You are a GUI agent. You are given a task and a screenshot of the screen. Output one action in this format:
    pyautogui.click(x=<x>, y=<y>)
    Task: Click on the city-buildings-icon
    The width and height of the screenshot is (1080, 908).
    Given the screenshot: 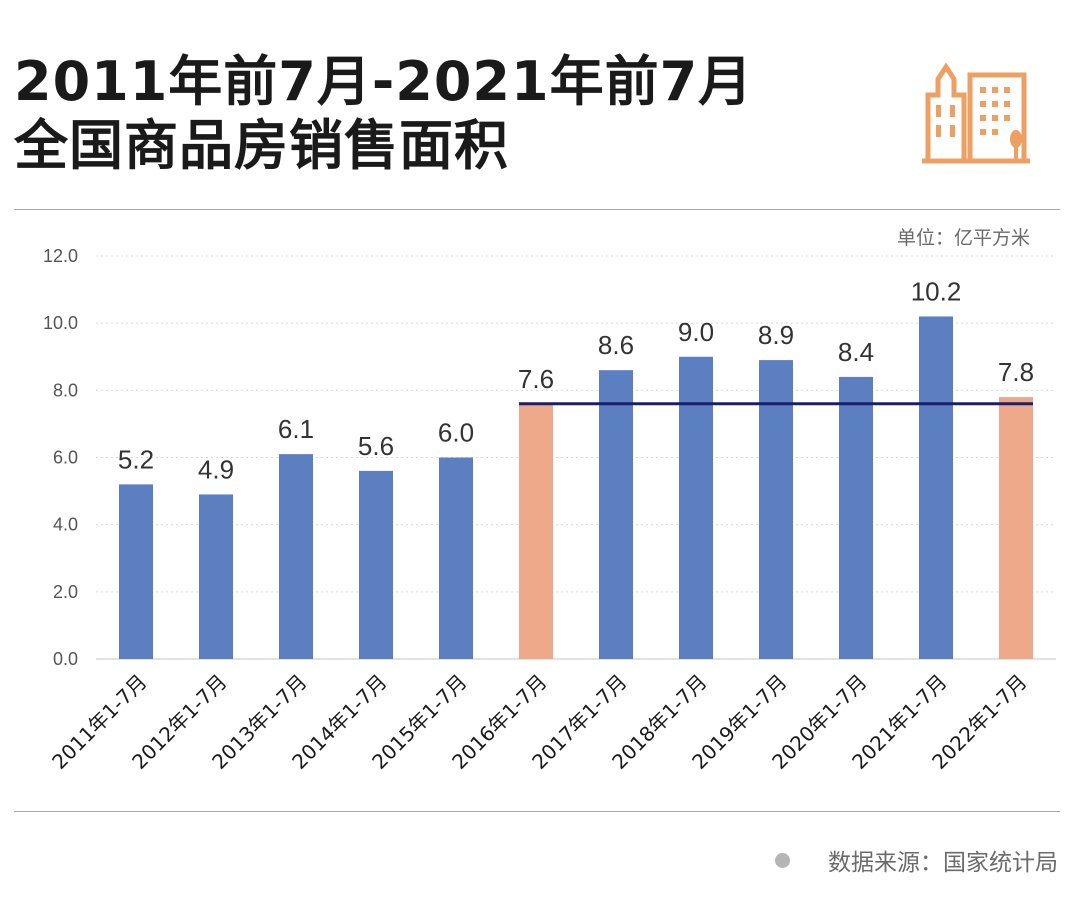 What is the action you would take?
    pyautogui.click(x=976, y=113)
    